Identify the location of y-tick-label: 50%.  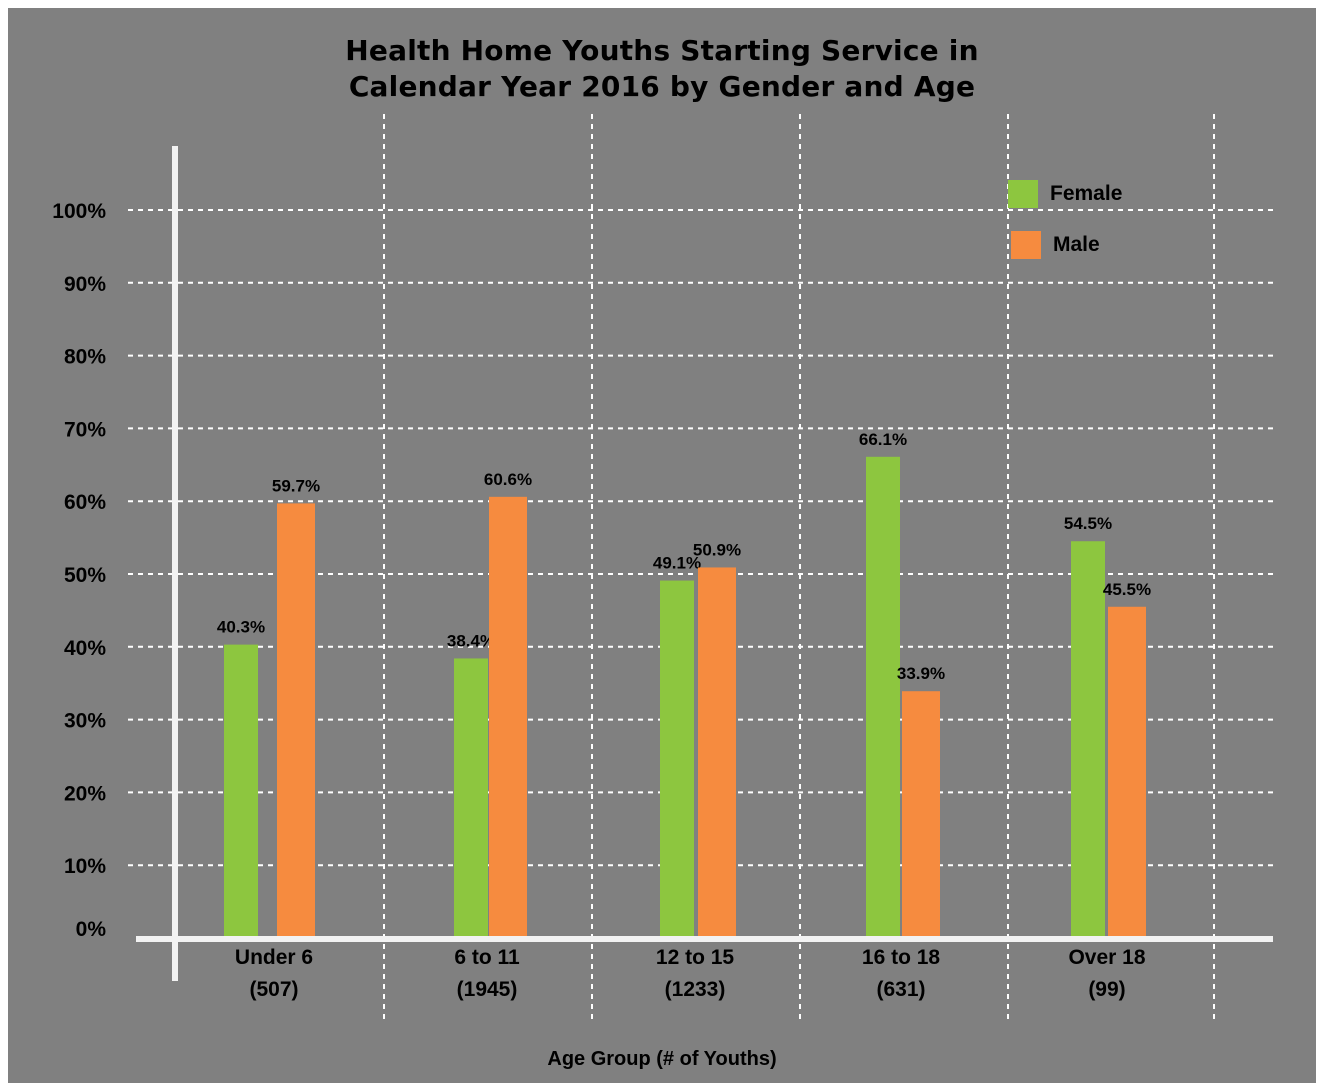
(85, 575).